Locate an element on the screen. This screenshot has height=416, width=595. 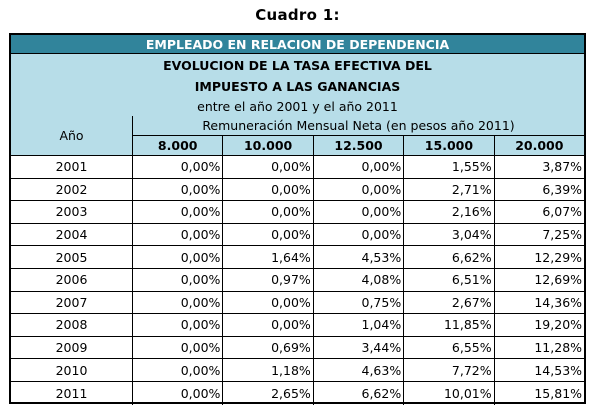
rate-cell: 6,07% is located at coordinates (562, 212).